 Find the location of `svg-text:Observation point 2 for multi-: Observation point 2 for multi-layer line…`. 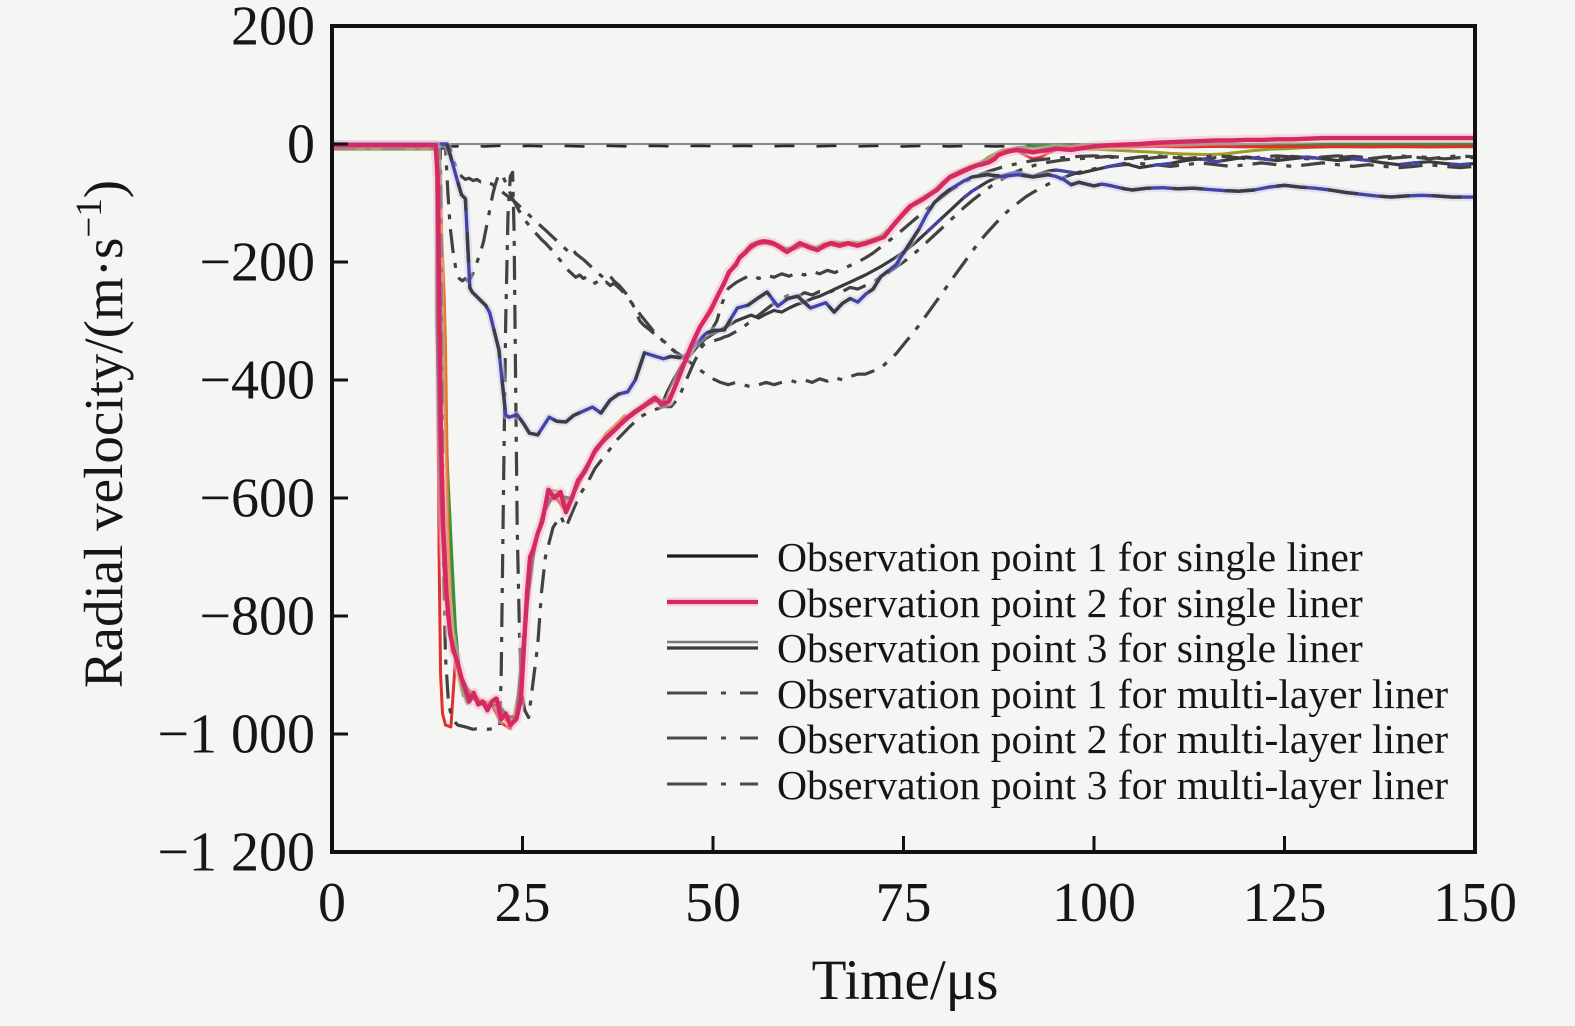

svg-text:Observation point 2 for multi-: Observation point 2 for multi-layer line… is located at coordinates (1112, 739).